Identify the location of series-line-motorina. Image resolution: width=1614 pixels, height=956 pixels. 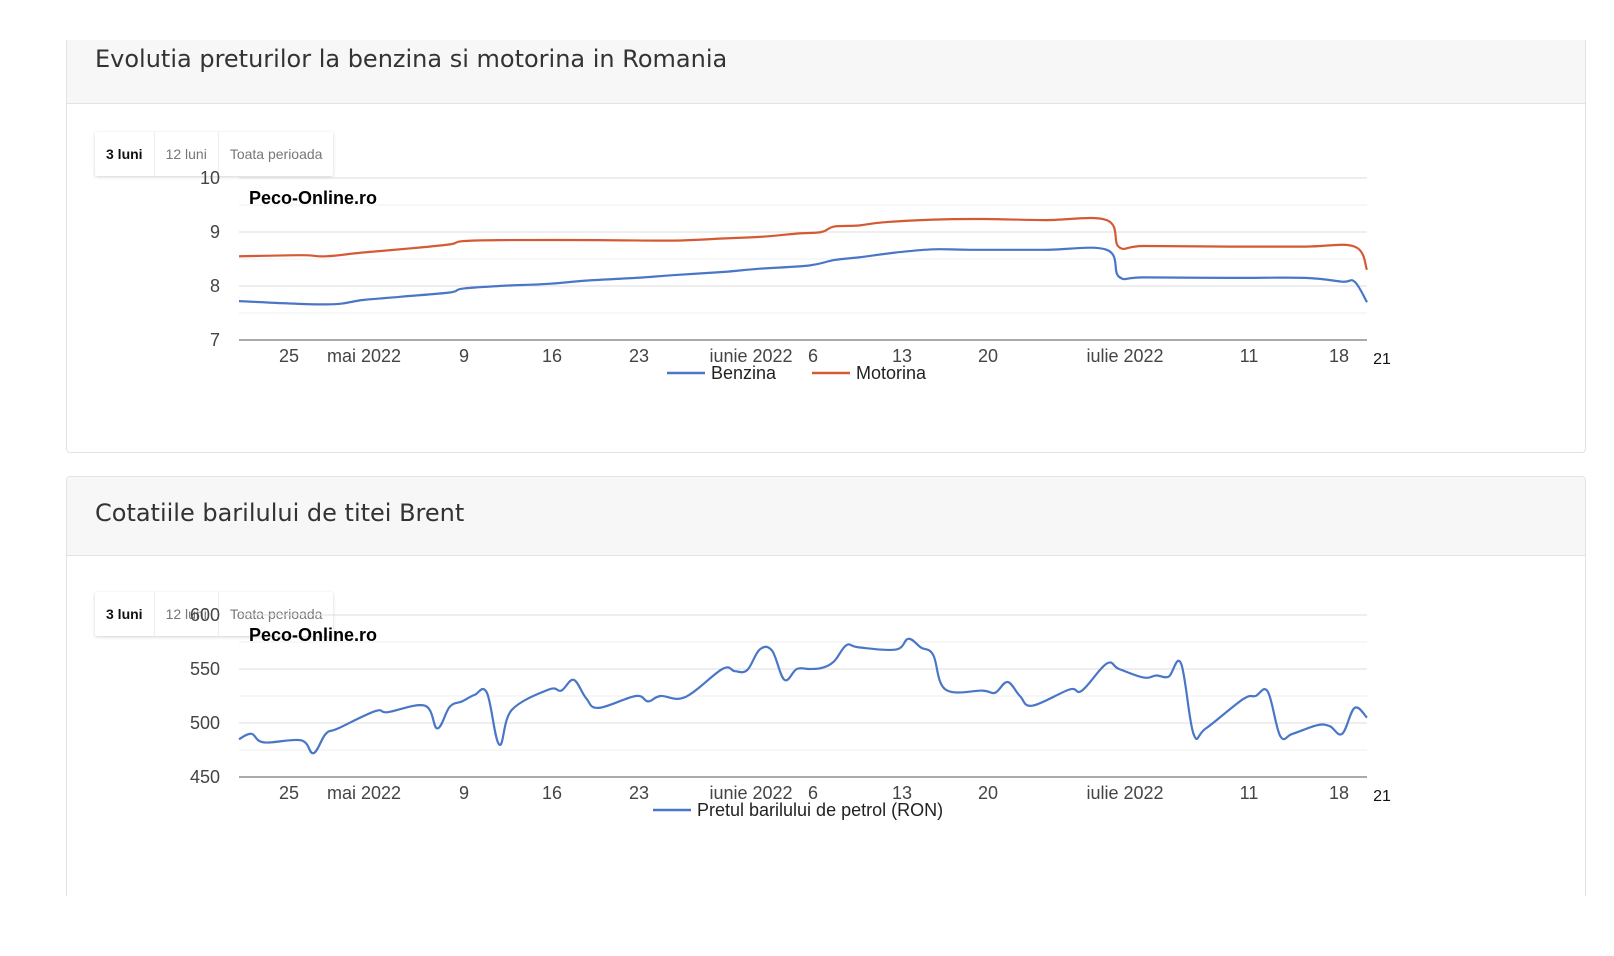
(803, 243).